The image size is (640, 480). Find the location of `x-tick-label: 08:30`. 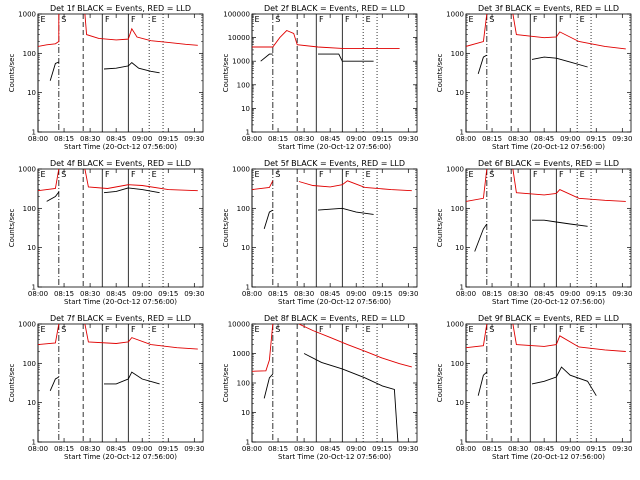

x-tick-label: 08:30 is located at coordinates (304, 449).